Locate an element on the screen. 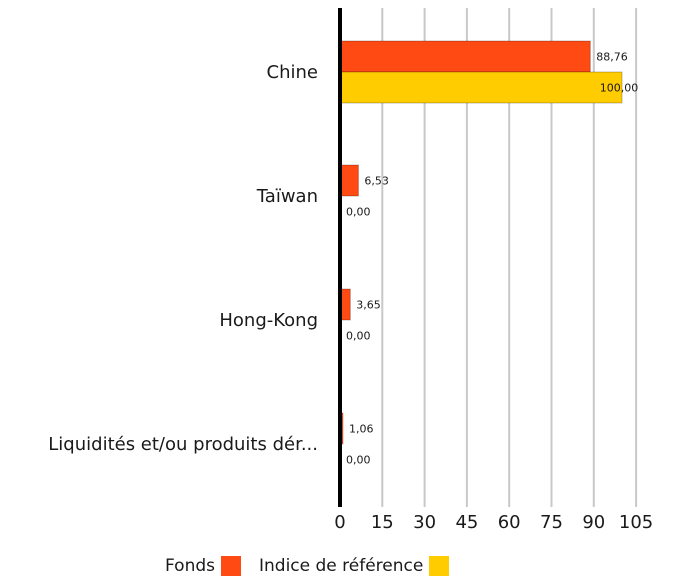 Image resolution: width=681 pixels, height=583 pixels. category-label: Taïwan is located at coordinates (287, 196).